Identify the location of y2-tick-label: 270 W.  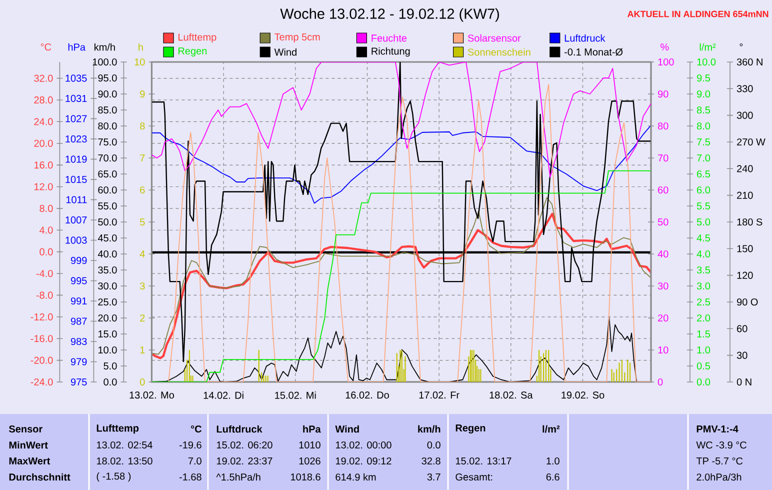
(751, 142).